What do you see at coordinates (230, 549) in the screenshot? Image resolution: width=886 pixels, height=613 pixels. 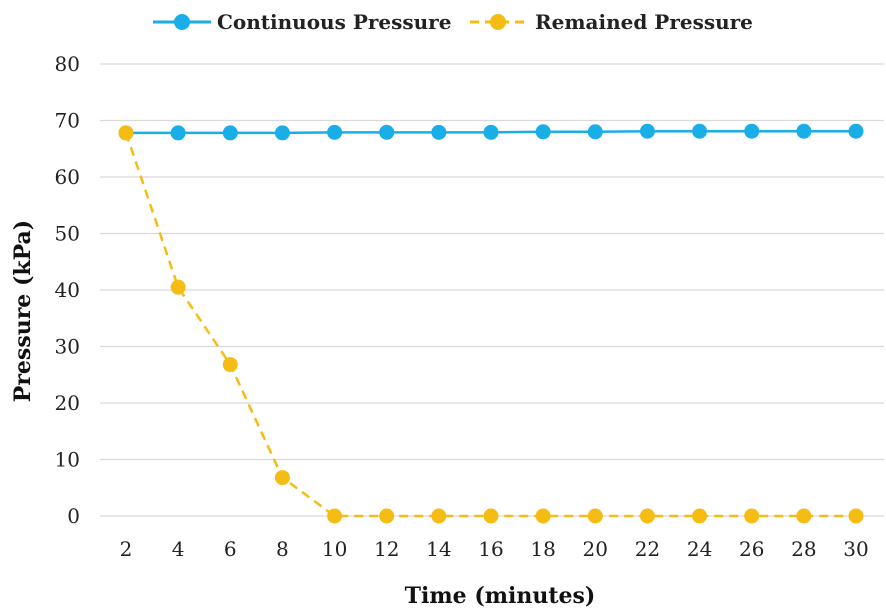 I see `x-tick-label: 6` at bounding box center [230, 549].